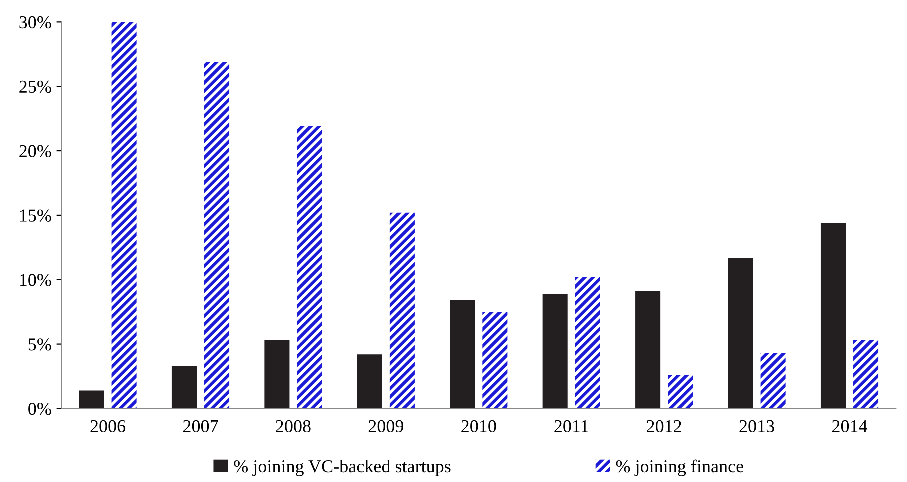 This screenshot has width=907, height=482. I want to click on x-tick-label: 2010, so click(479, 426).